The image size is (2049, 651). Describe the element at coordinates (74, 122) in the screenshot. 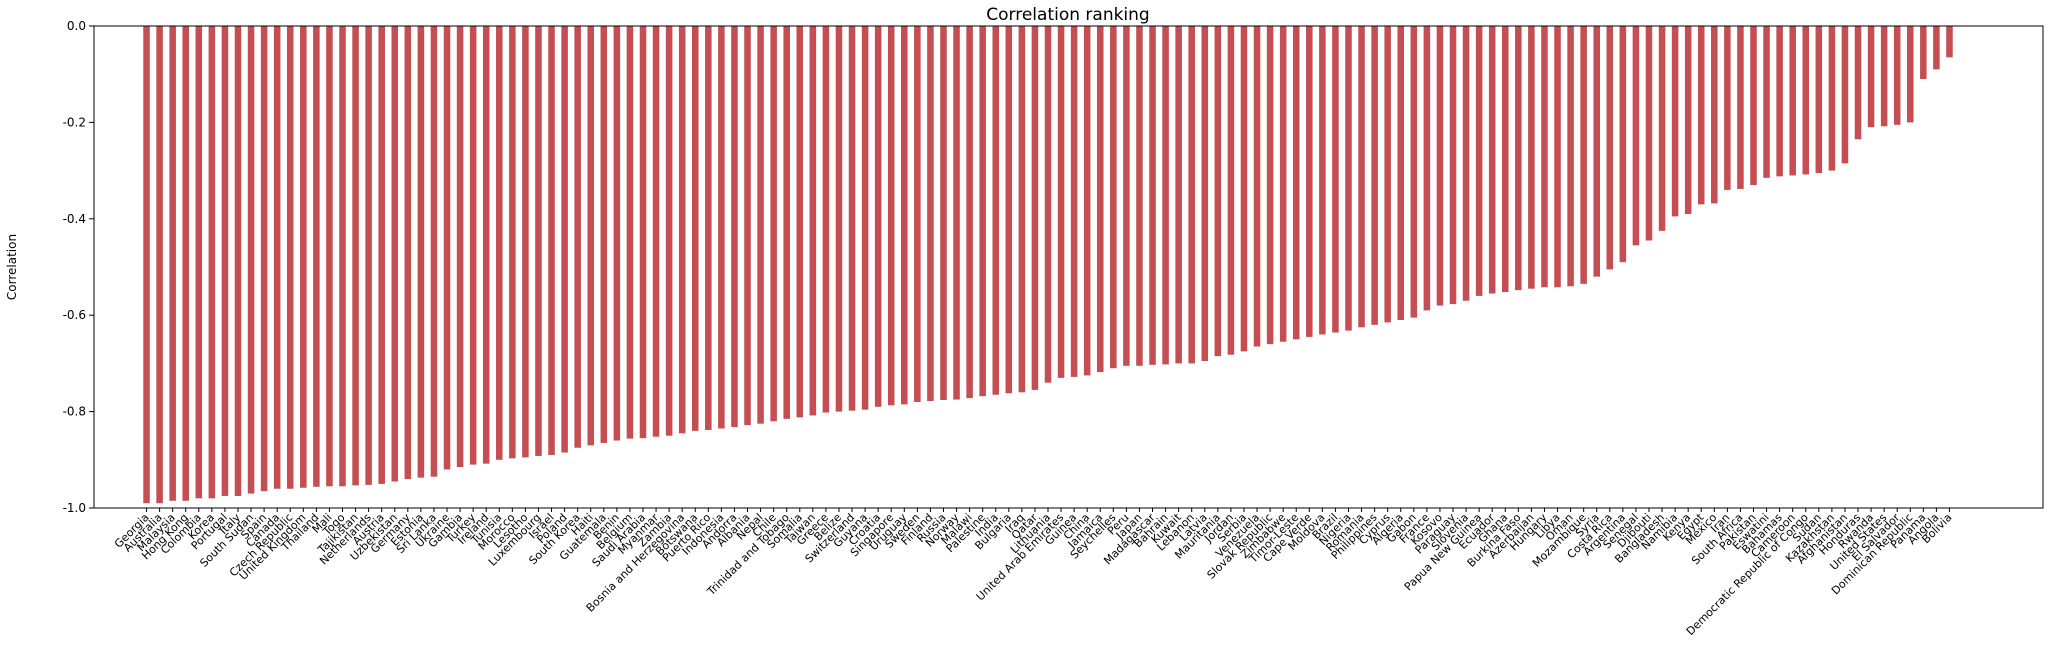

I see `y-tick-label: -0.2` at that location.